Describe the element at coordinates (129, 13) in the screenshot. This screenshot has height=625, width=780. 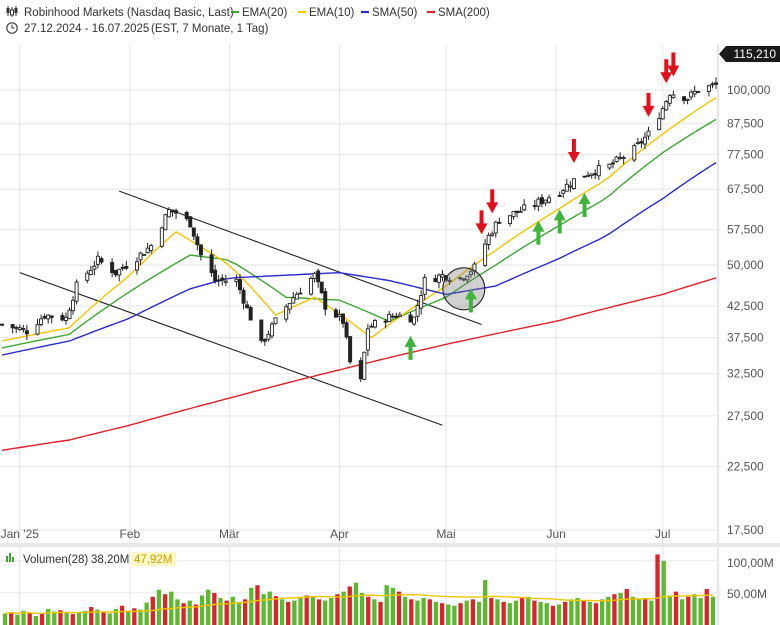
I see `chart-title: Robinhood Markets (Nasdaq Basic, Last)` at that location.